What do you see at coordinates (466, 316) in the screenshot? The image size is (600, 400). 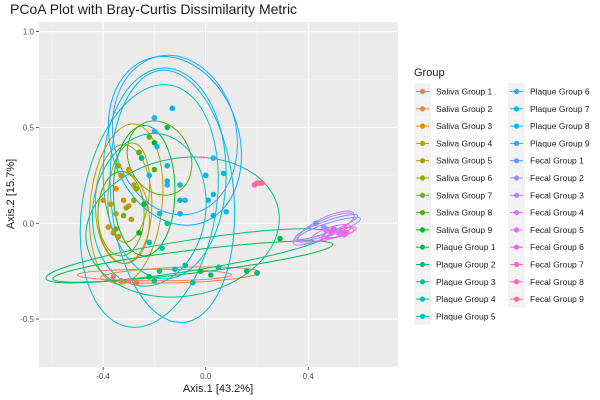 I see `legend-label: Plaque Group 5` at bounding box center [466, 316].